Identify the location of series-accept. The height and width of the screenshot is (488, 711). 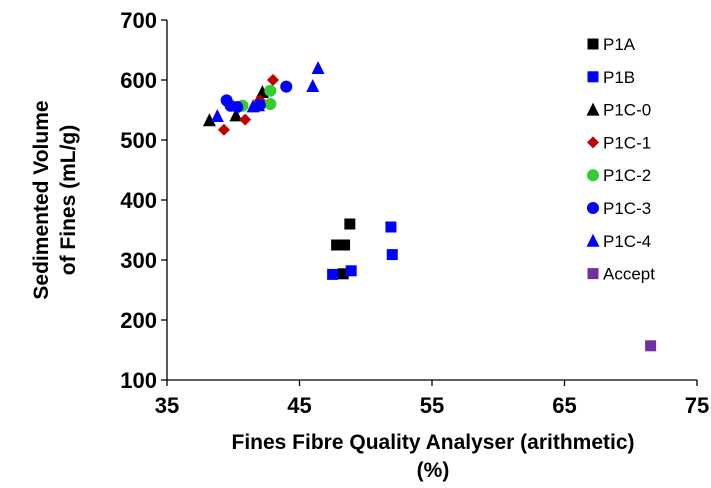
(651, 346).